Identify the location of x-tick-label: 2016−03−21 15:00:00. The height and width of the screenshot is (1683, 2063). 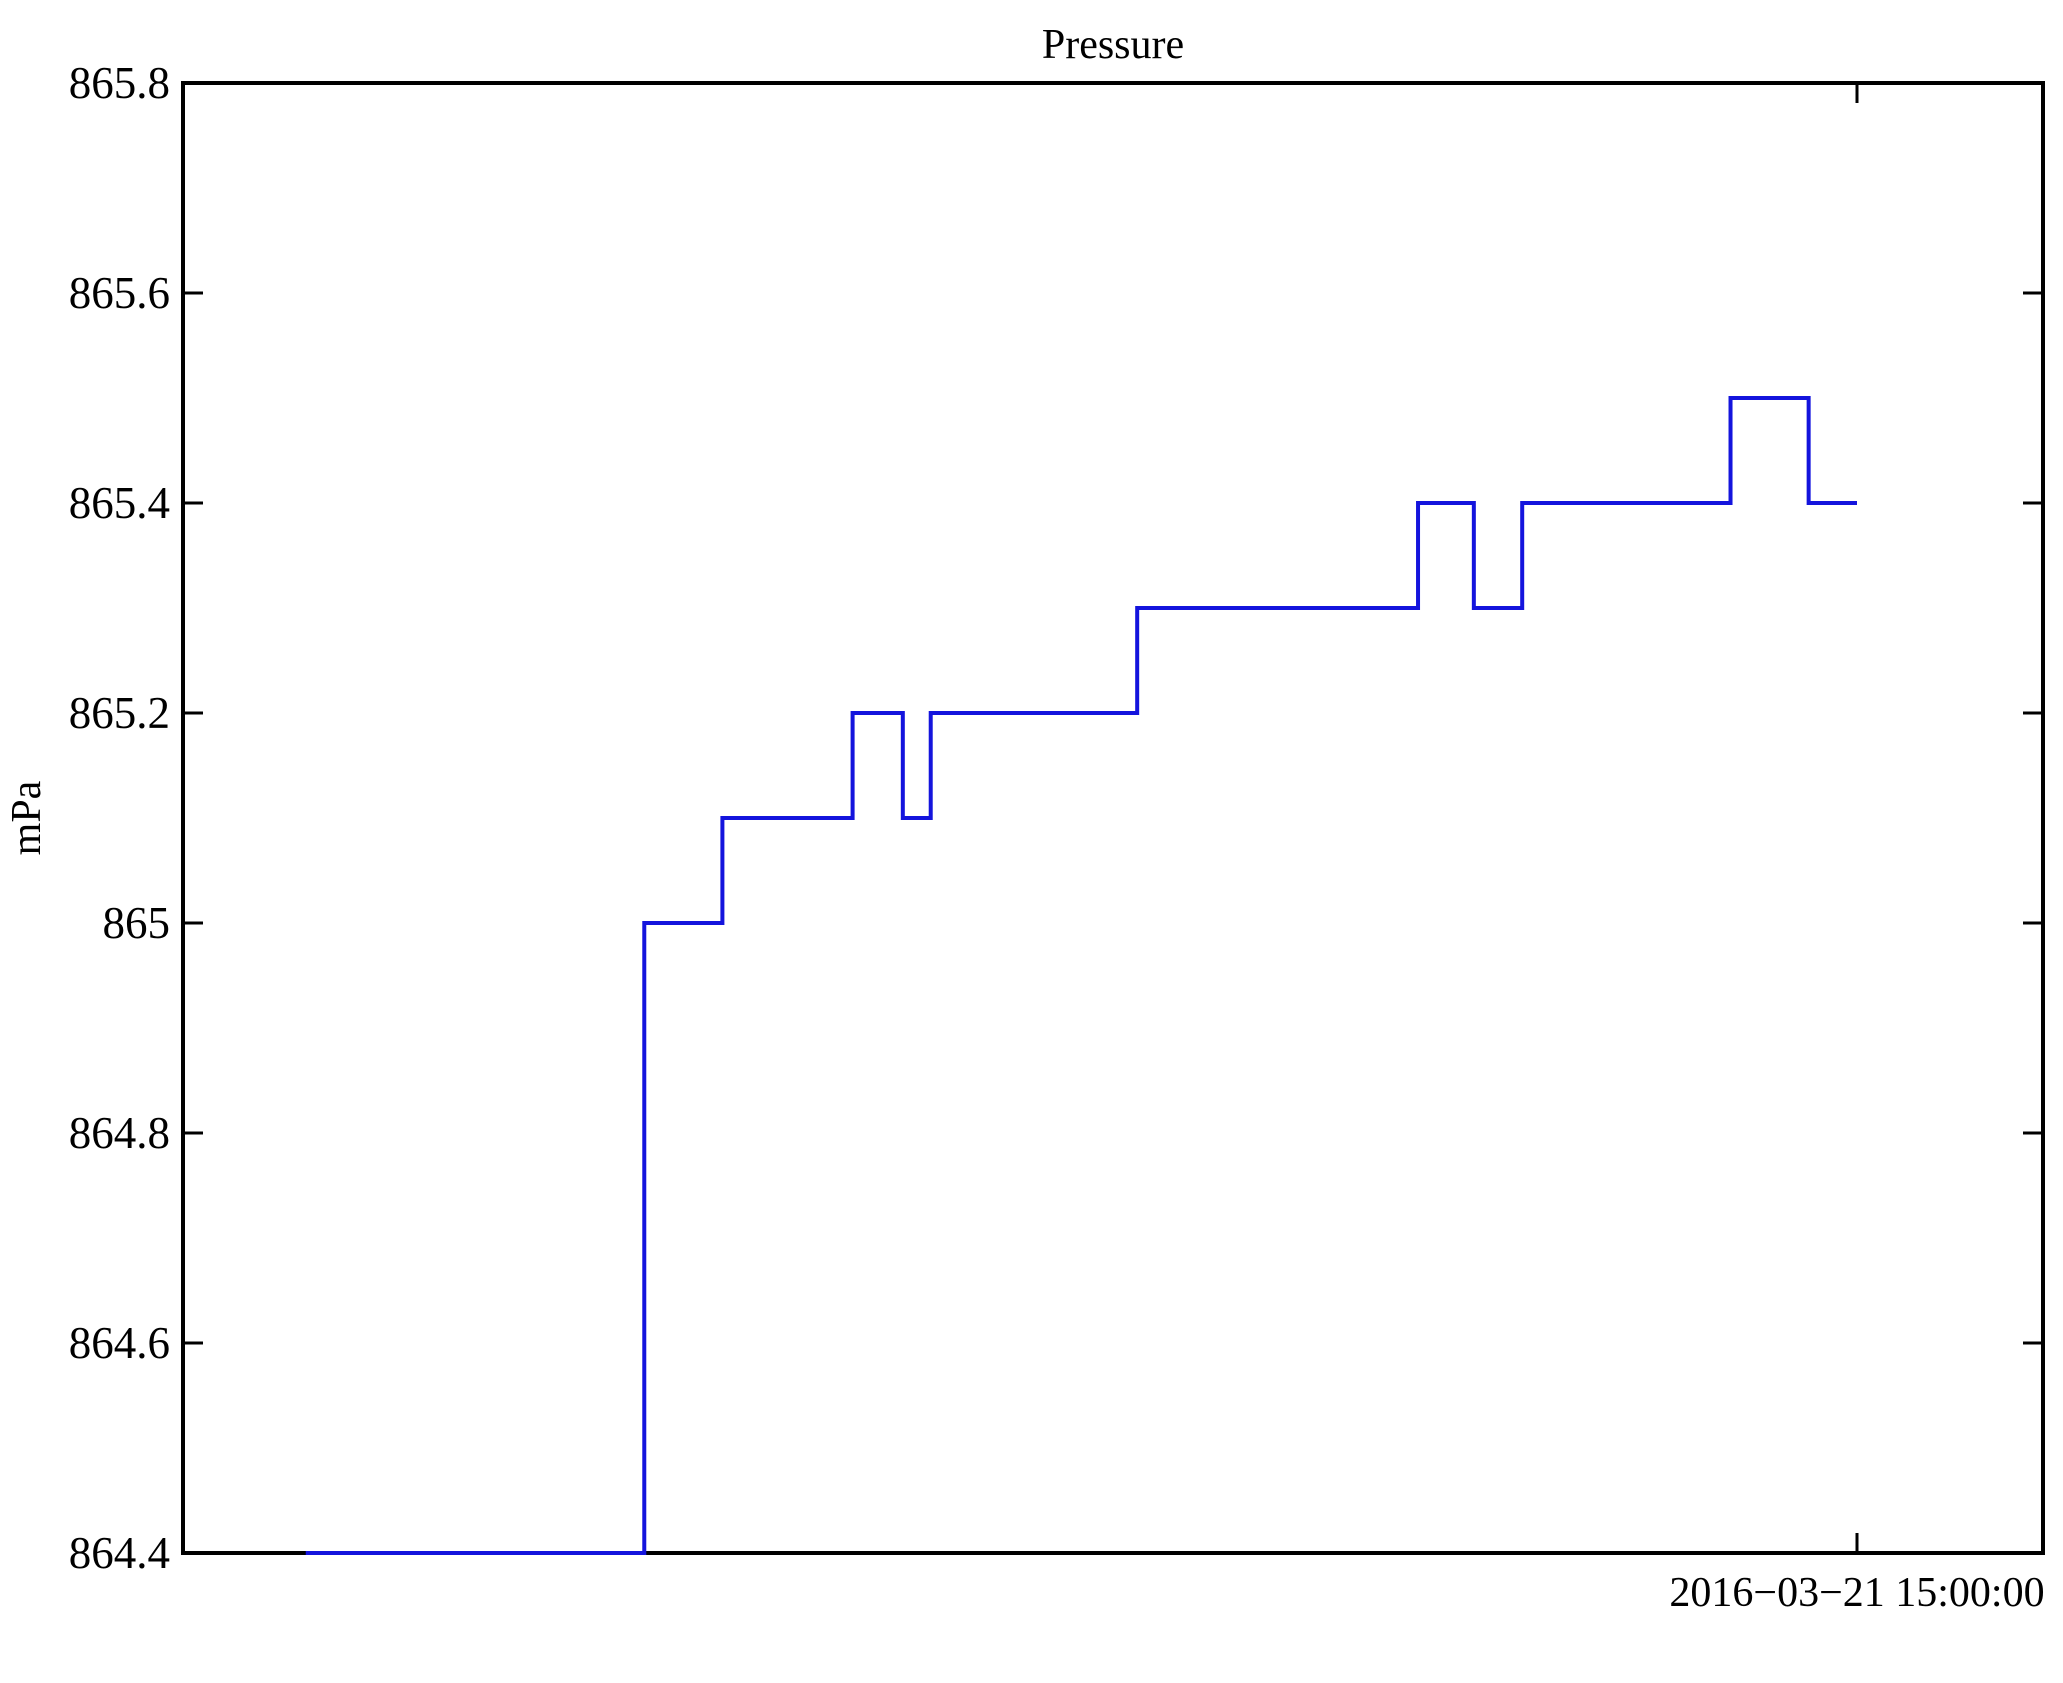
(1856, 1593).